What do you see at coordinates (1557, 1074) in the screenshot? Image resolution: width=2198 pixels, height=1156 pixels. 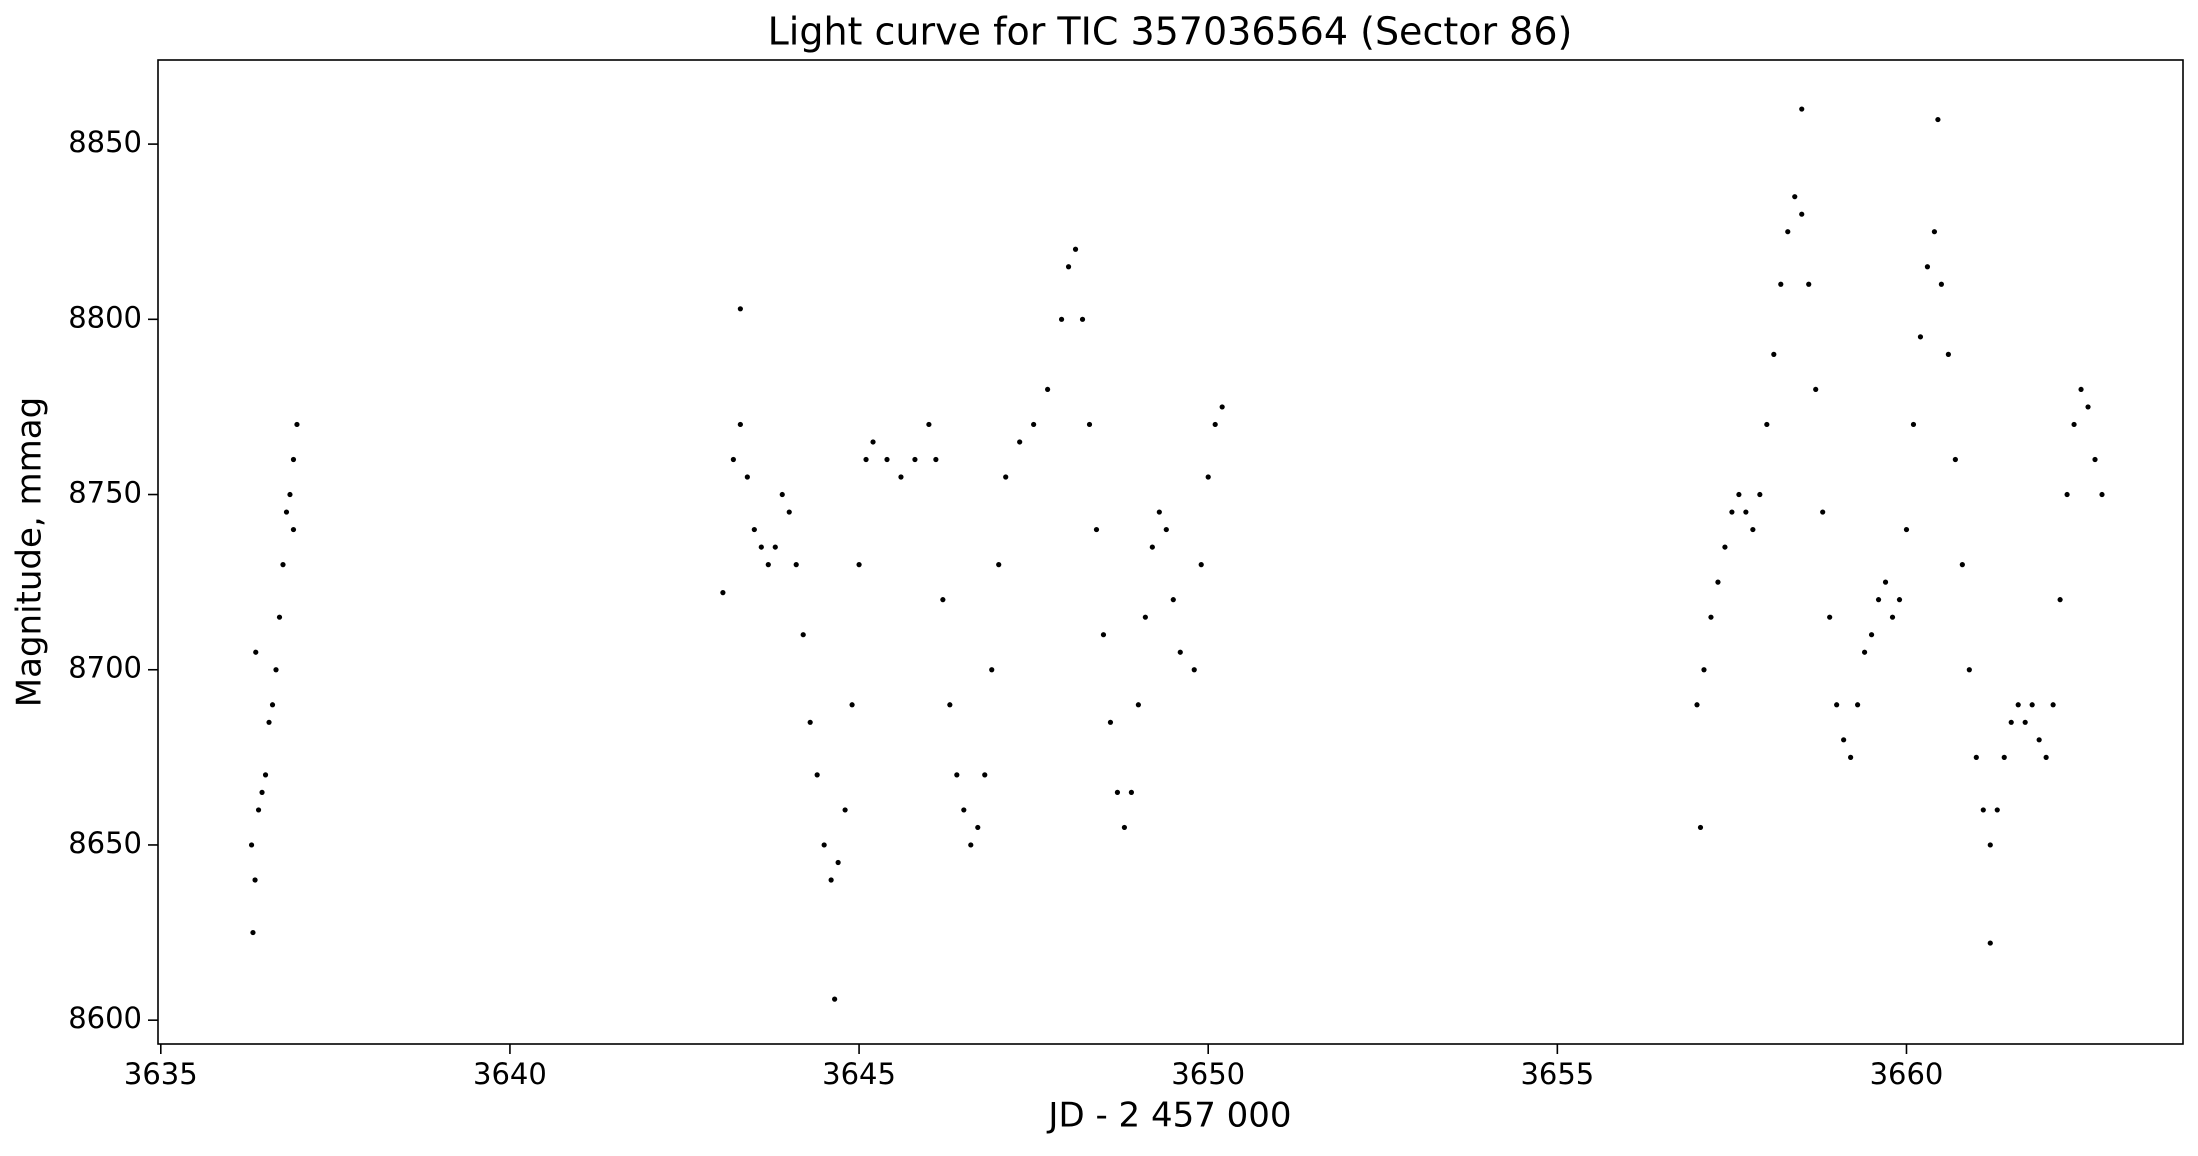 I see `x-tick-label: 3655` at bounding box center [1557, 1074].